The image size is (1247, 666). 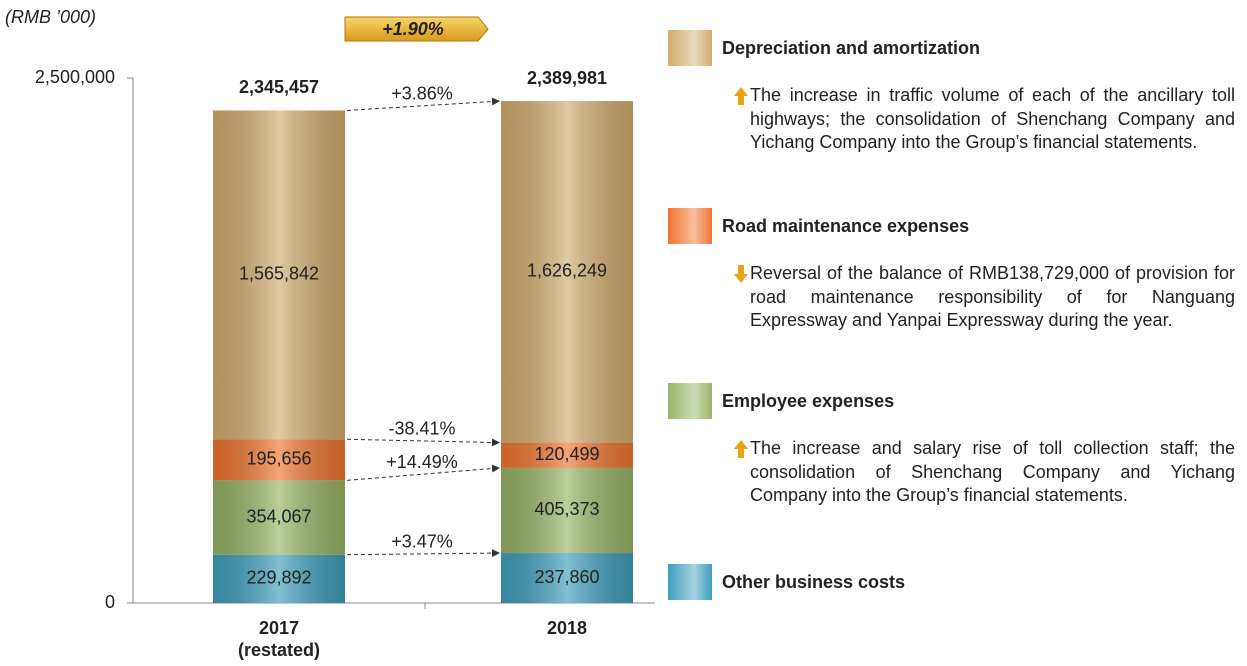 I want to click on change-label: +3.47%, so click(x=422, y=542).